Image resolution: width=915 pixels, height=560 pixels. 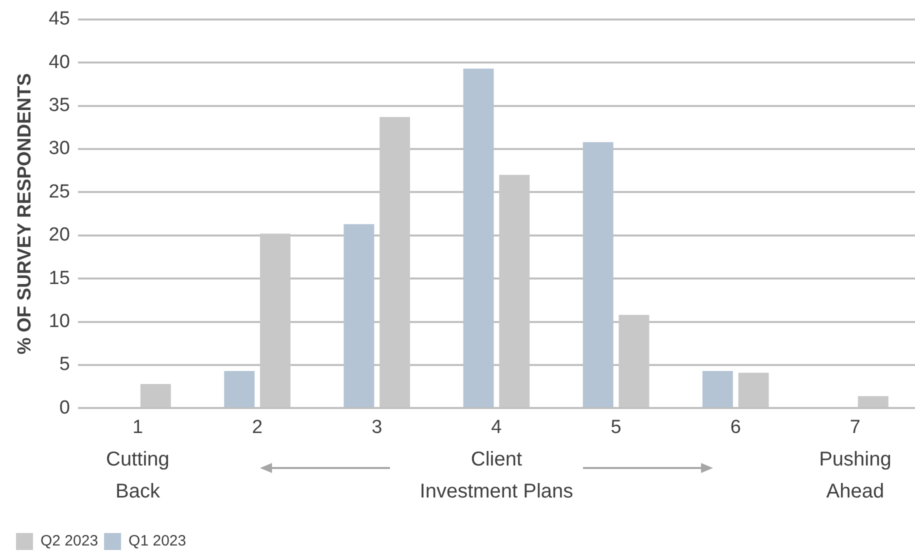 What do you see at coordinates (25, 213) in the screenshot?
I see `y-axis-title: % OF SURVEY RESPONDENTS` at bounding box center [25, 213].